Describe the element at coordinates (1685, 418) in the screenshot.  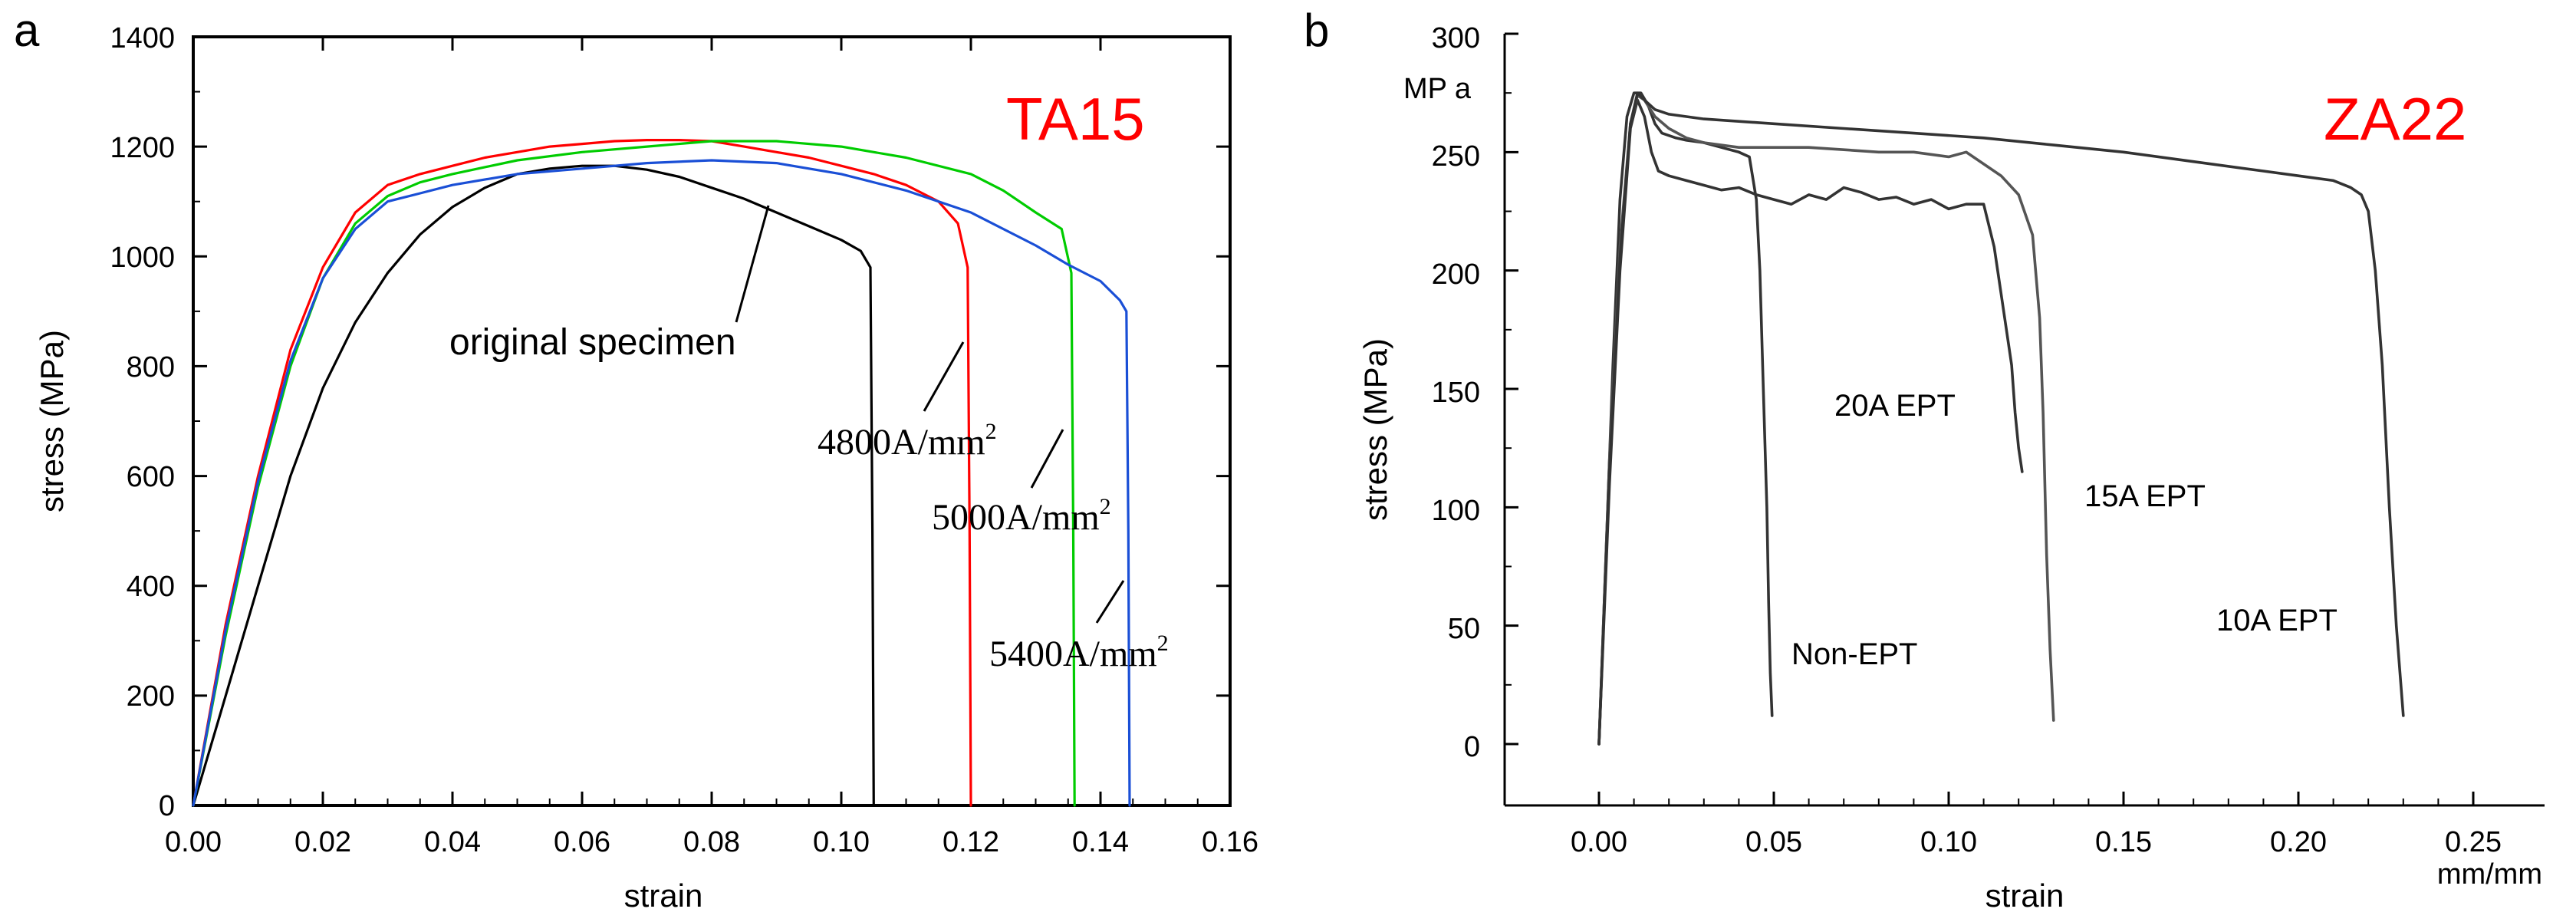
I see `b-series-non-ept` at that location.